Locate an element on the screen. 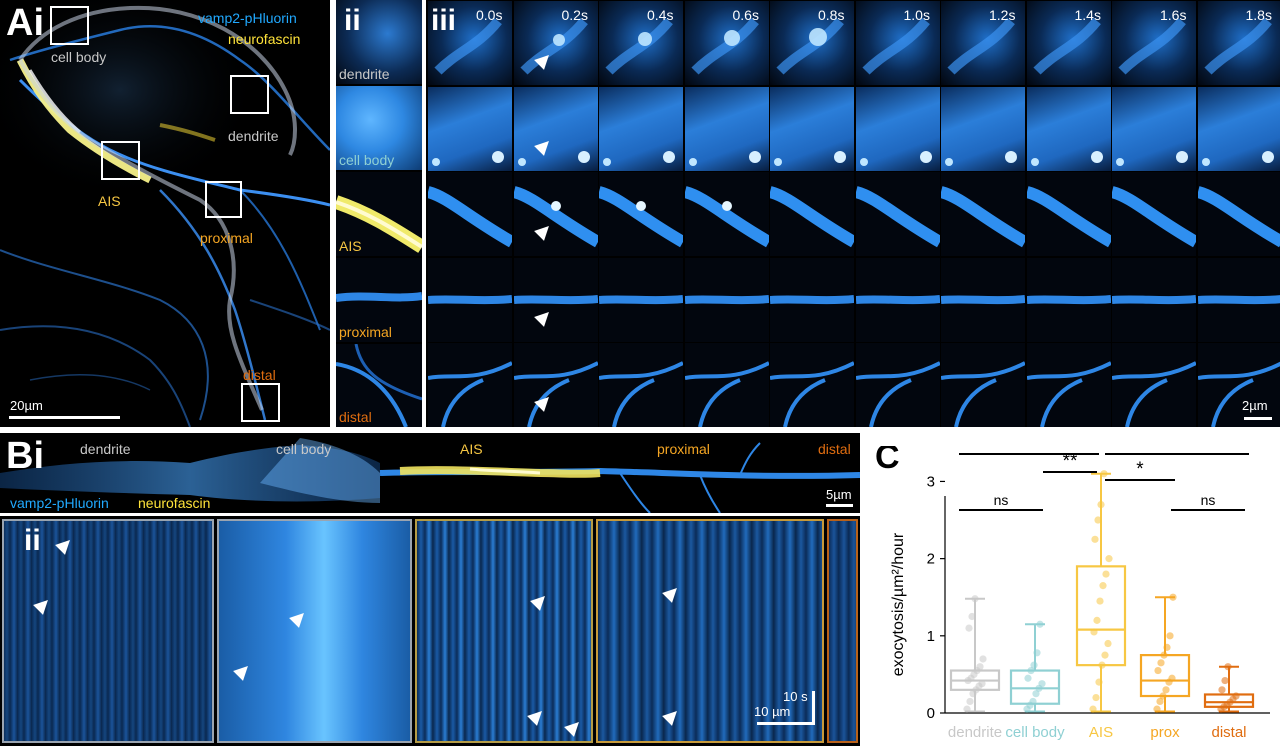 This screenshot has width=1280, height=746. bi-channel-neurofascin: neurofascin is located at coordinates (174, 503).